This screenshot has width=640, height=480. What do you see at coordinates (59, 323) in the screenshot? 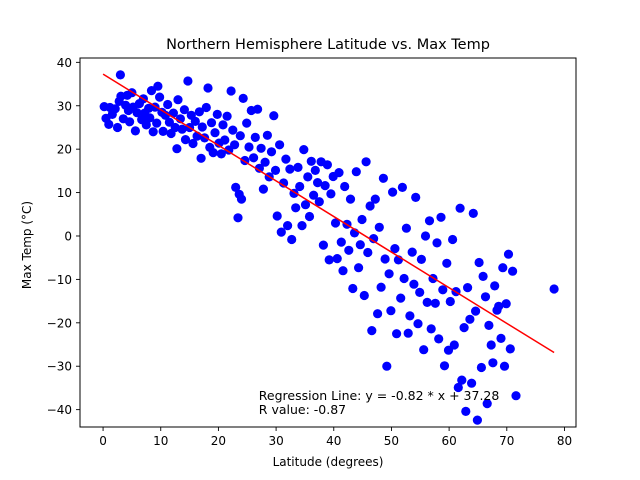
I see `y-tick-label: −20` at bounding box center [59, 323].